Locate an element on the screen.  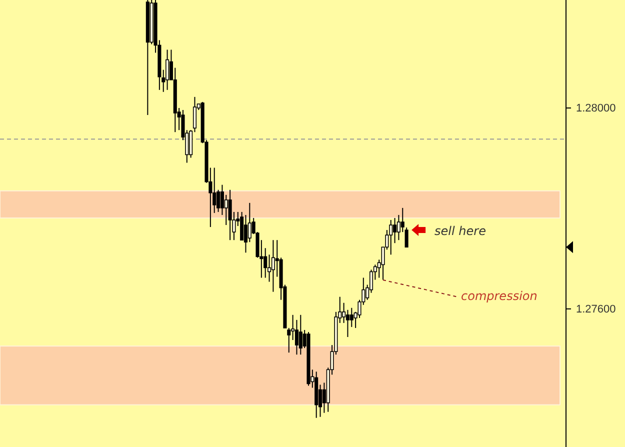
annotation: sell here is located at coordinates (460, 231).